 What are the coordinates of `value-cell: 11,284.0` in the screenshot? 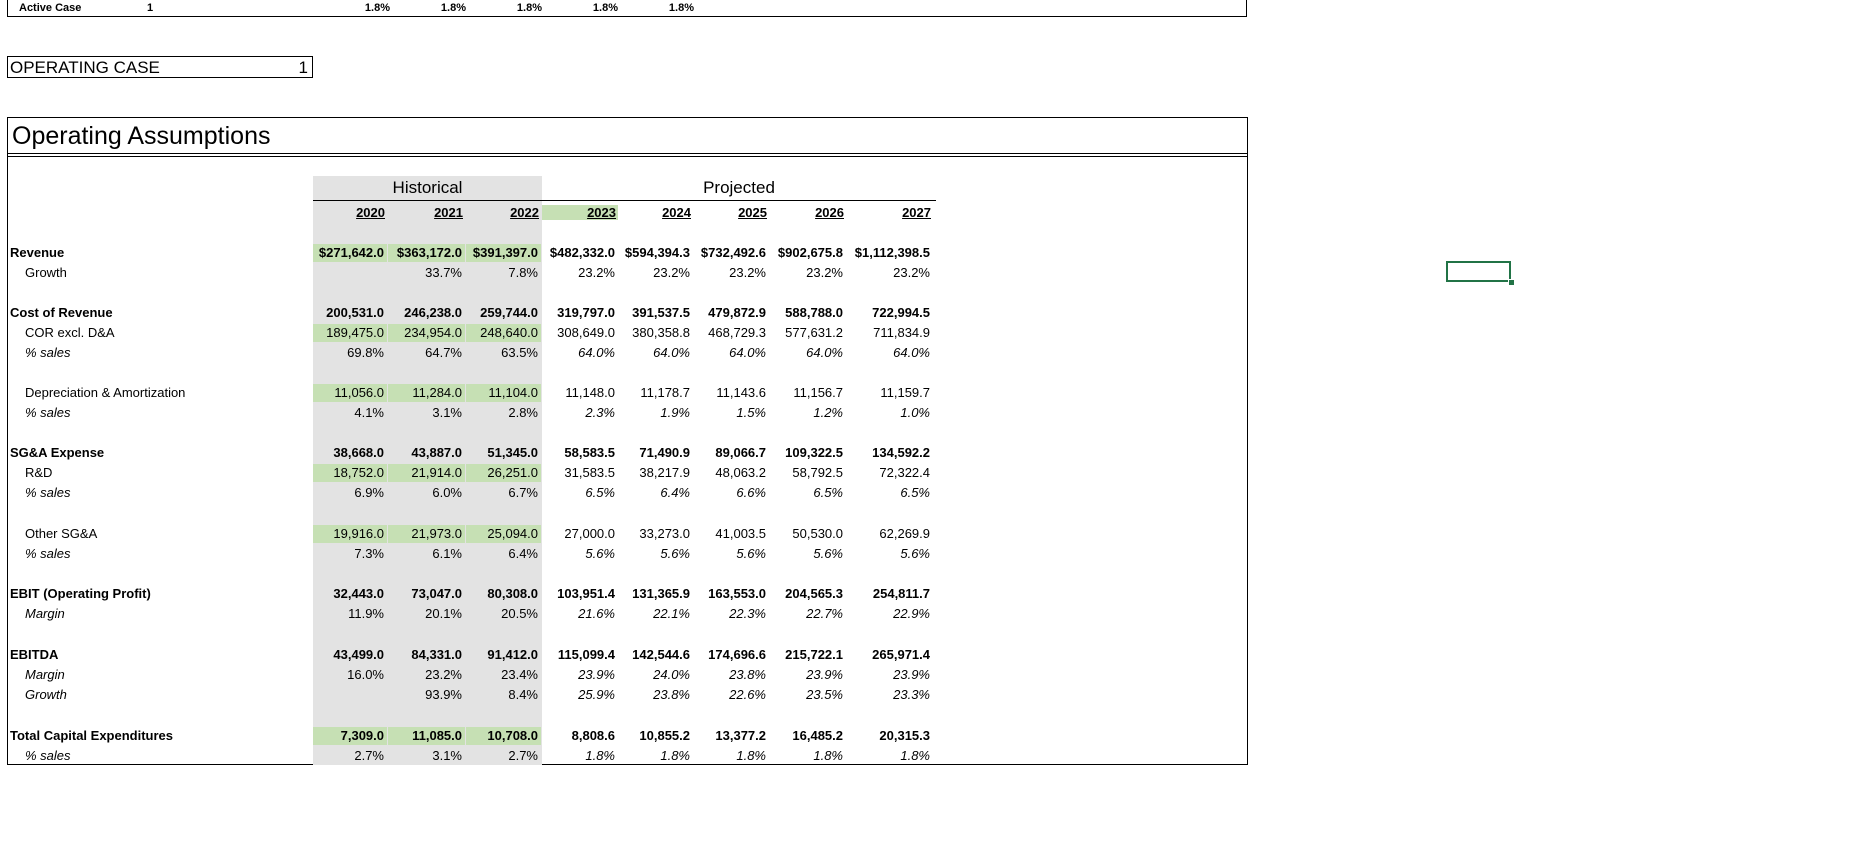 It's located at (426, 393).